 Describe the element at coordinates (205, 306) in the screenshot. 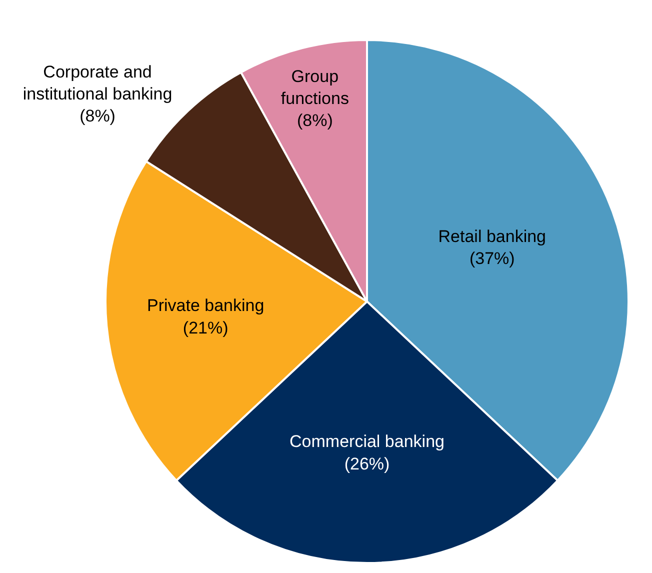

I see `slice-label: Private banking` at that location.